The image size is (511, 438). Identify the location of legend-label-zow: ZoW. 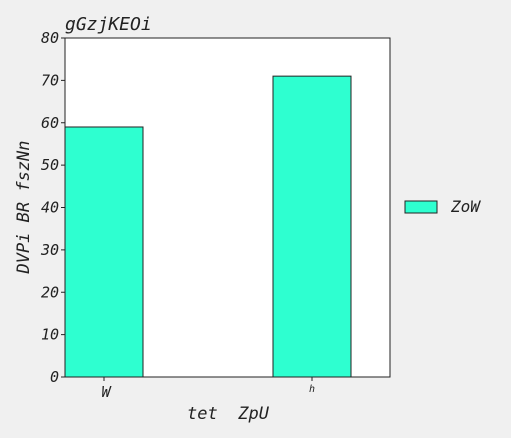
(465, 206).